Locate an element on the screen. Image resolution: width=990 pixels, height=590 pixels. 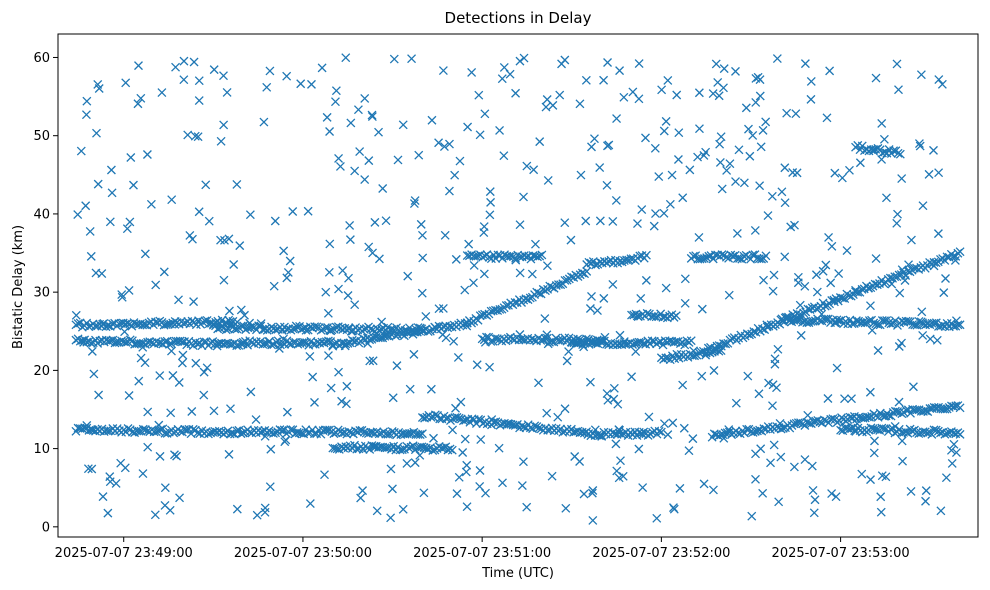
x-tick-label: 2025-07-07 23:50:00 is located at coordinates (303, 553).